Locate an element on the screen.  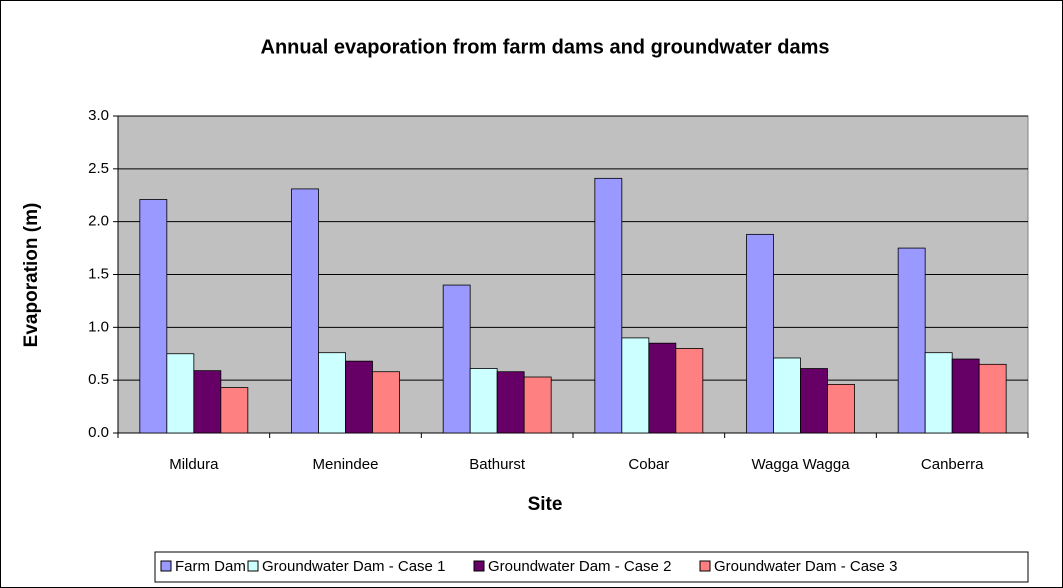
x-tick-label: Wagga Wagga is located at coordinates (800, 464).